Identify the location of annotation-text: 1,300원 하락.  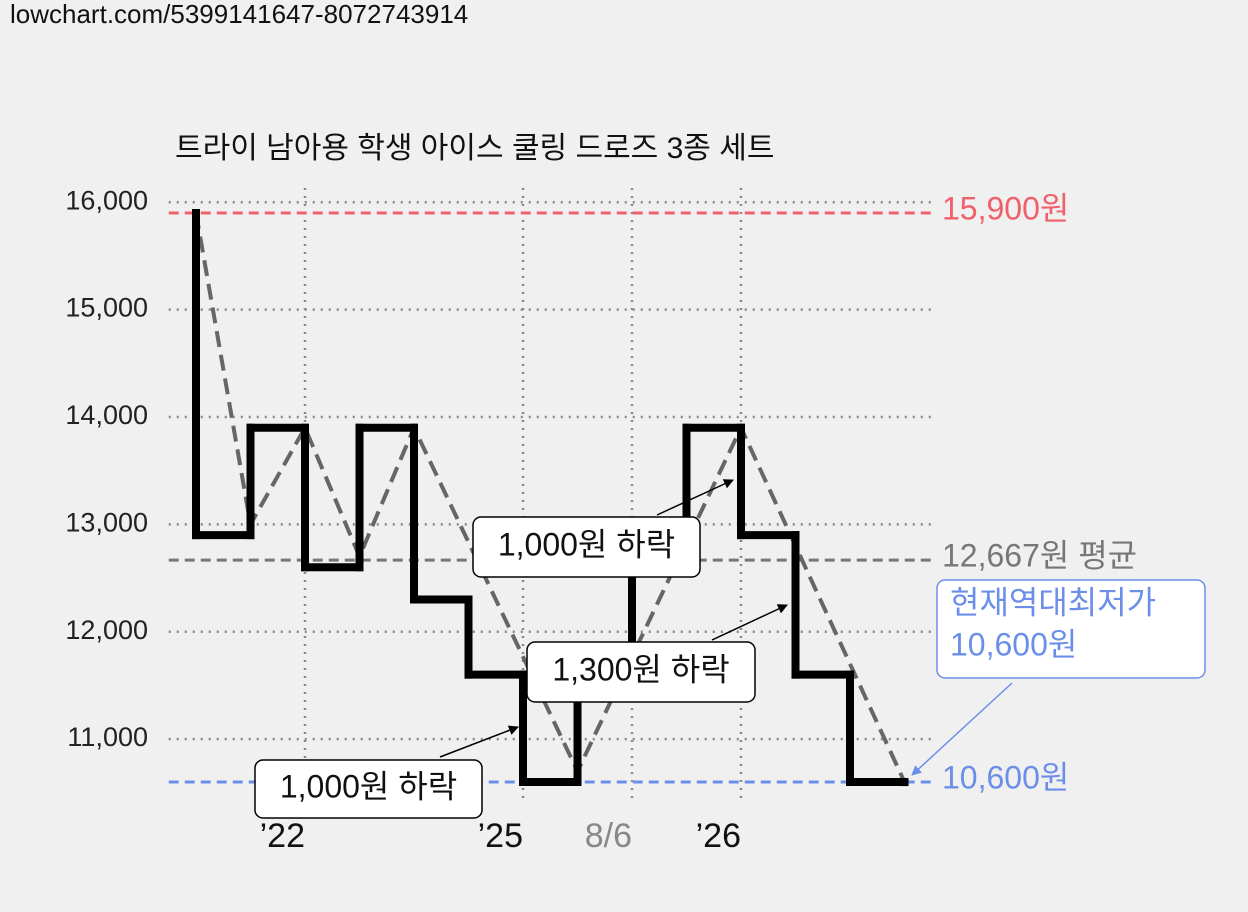
(640, 669).